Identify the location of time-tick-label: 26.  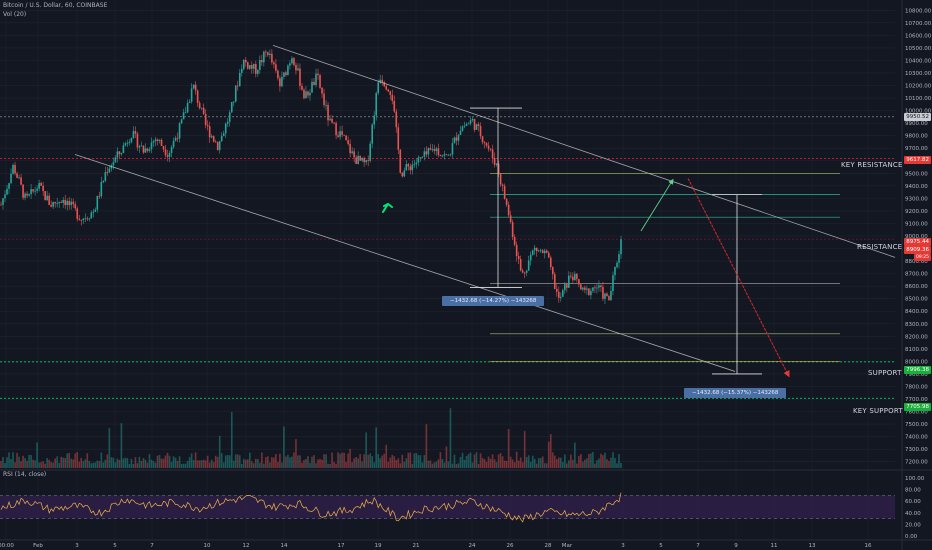
(510, 546).